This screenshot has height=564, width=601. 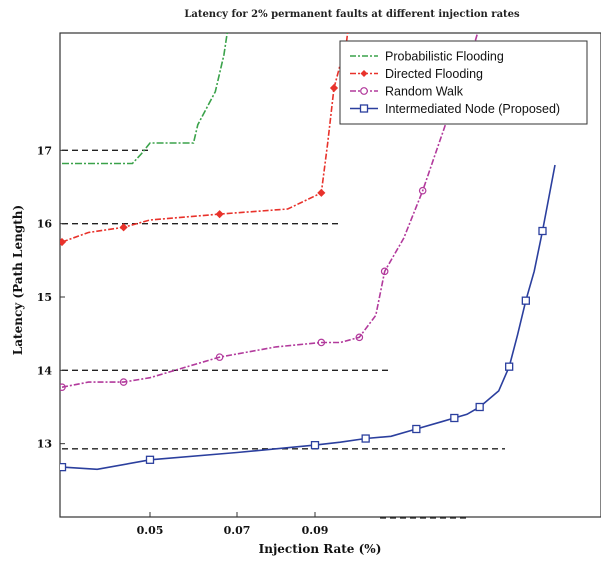 What do you see at coordinates (45, 370) in the screenshot?
I see `y-tick-label: 14` at bounding box center [45, 370].